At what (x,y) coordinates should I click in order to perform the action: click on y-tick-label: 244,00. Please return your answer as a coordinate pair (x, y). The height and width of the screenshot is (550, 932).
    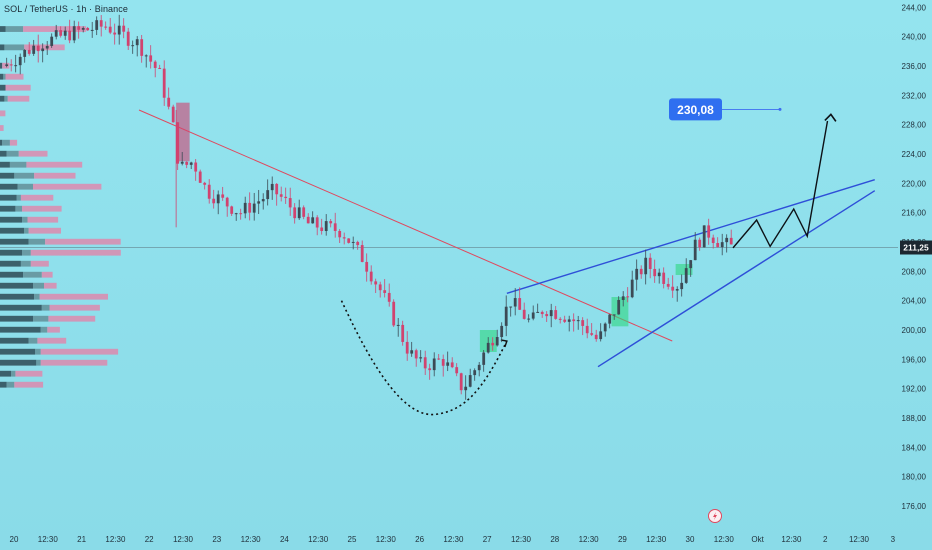
    Looking at the image, I should click on (914, 7).